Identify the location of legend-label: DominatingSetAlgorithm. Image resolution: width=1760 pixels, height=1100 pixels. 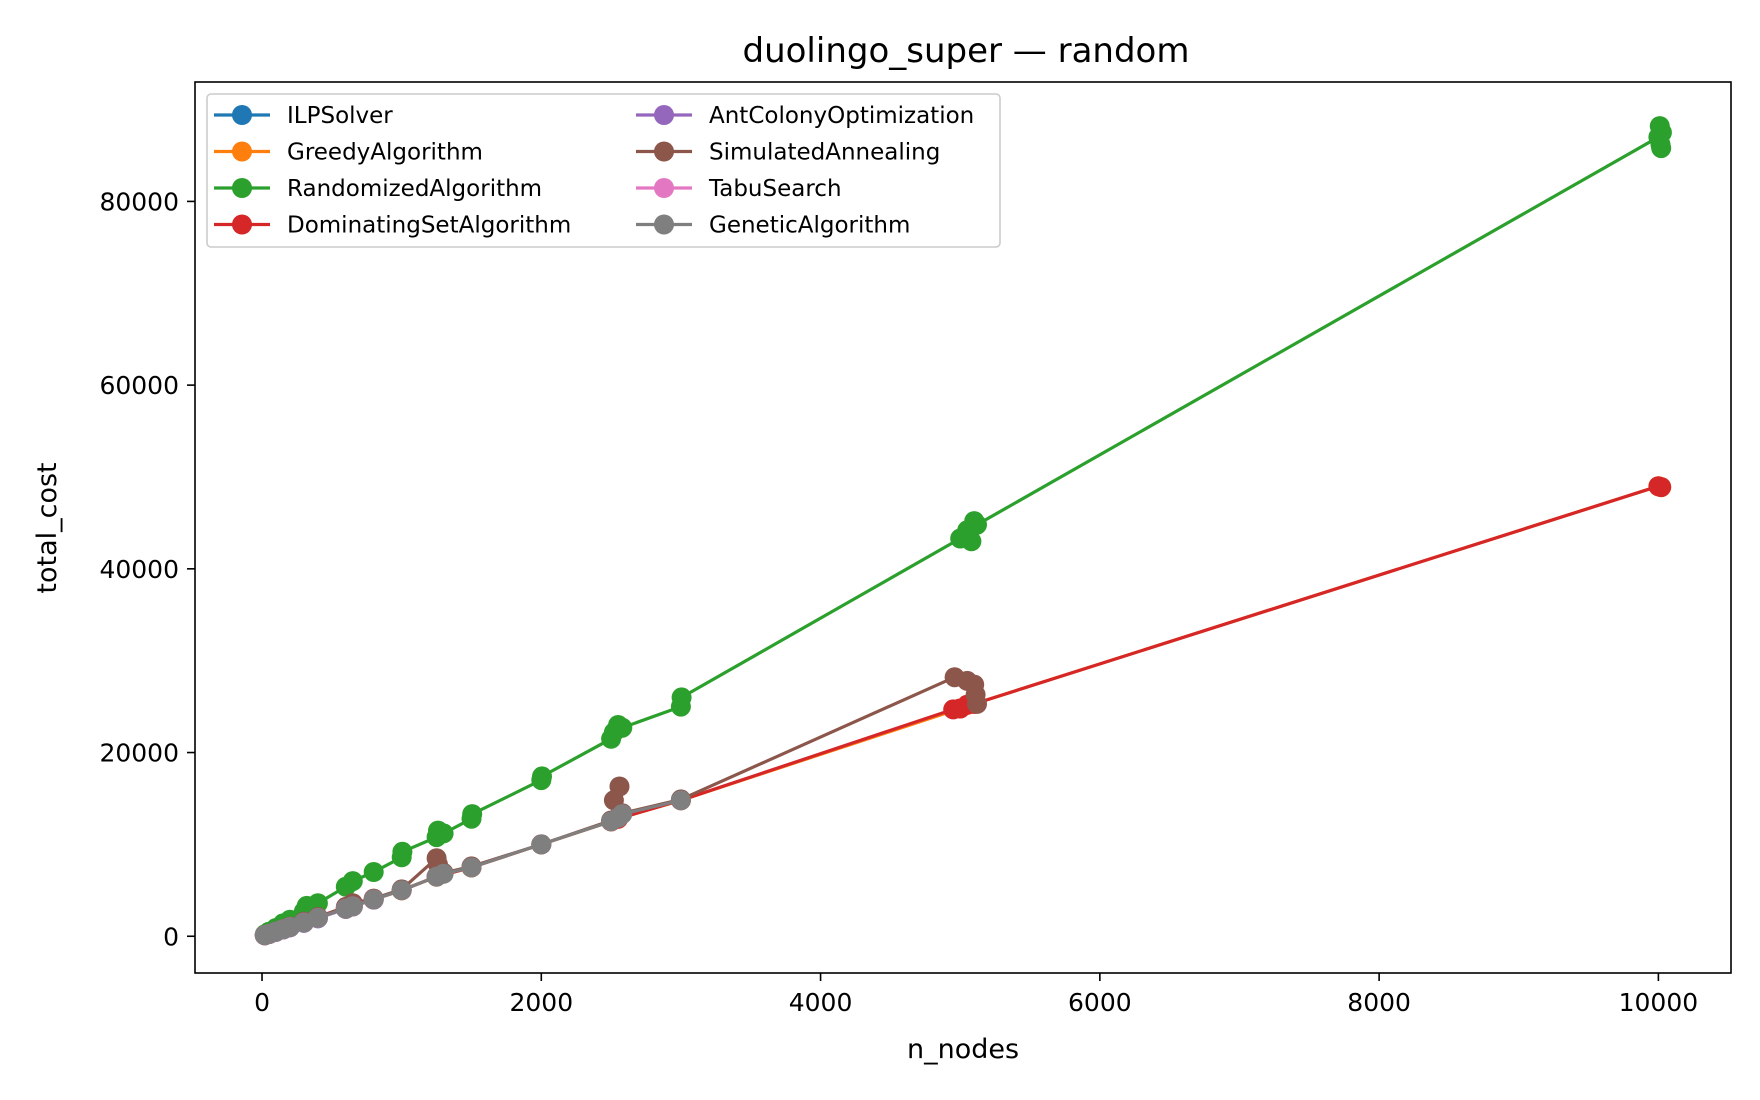
(429, 226).